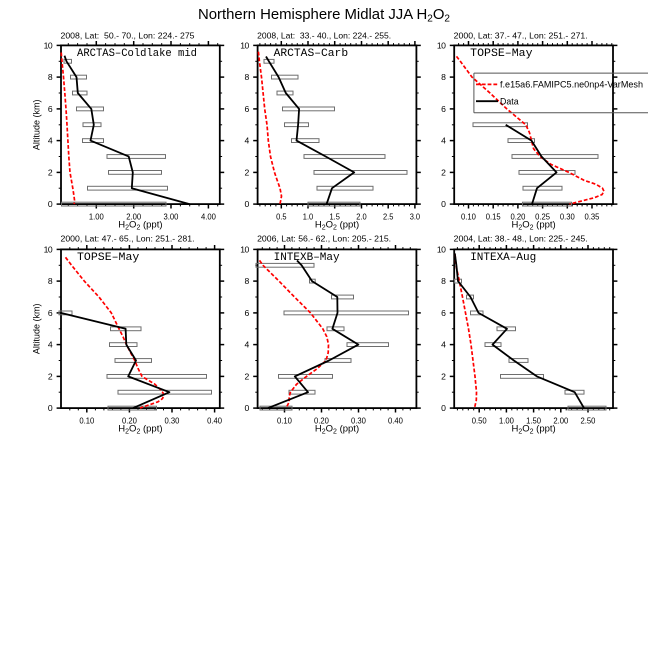  I want to click on svg-text:Northern Hemisphere Midlat JJA: Northern Hemisphere Midlat JJA H2O2, so click(324, 16).